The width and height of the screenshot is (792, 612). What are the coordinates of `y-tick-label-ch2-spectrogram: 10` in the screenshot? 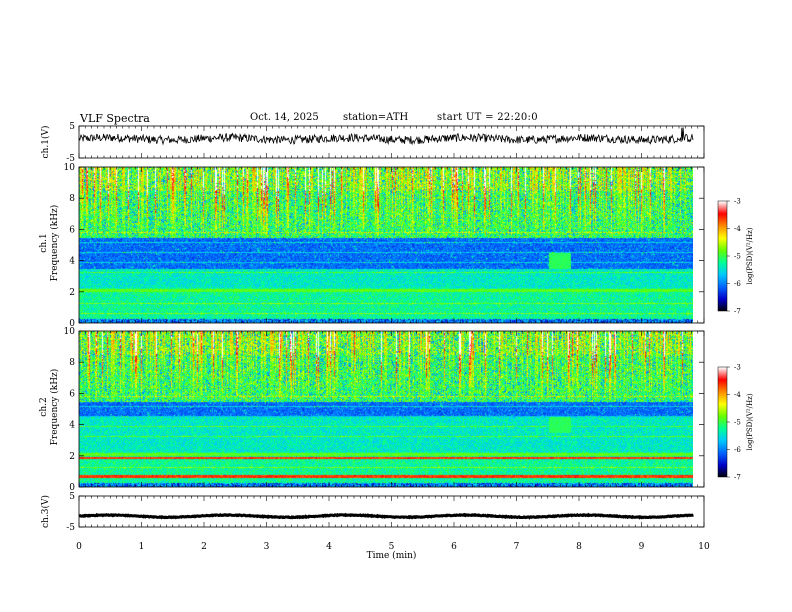 It's located at (70, 332).